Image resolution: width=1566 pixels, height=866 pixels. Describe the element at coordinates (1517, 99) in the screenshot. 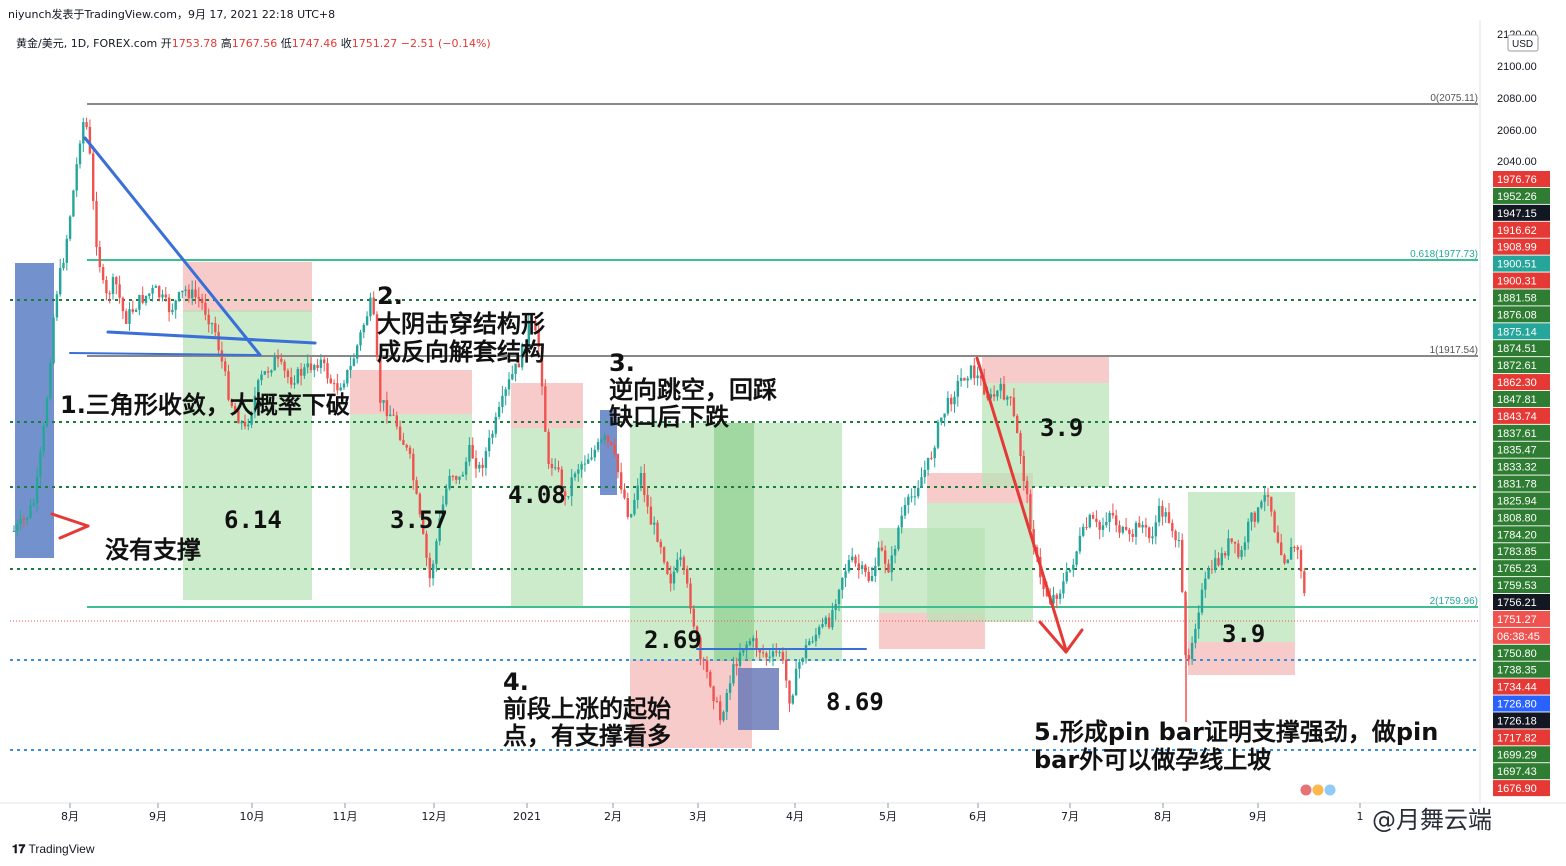

I see `price-tick-2: 2080.00` at that location.